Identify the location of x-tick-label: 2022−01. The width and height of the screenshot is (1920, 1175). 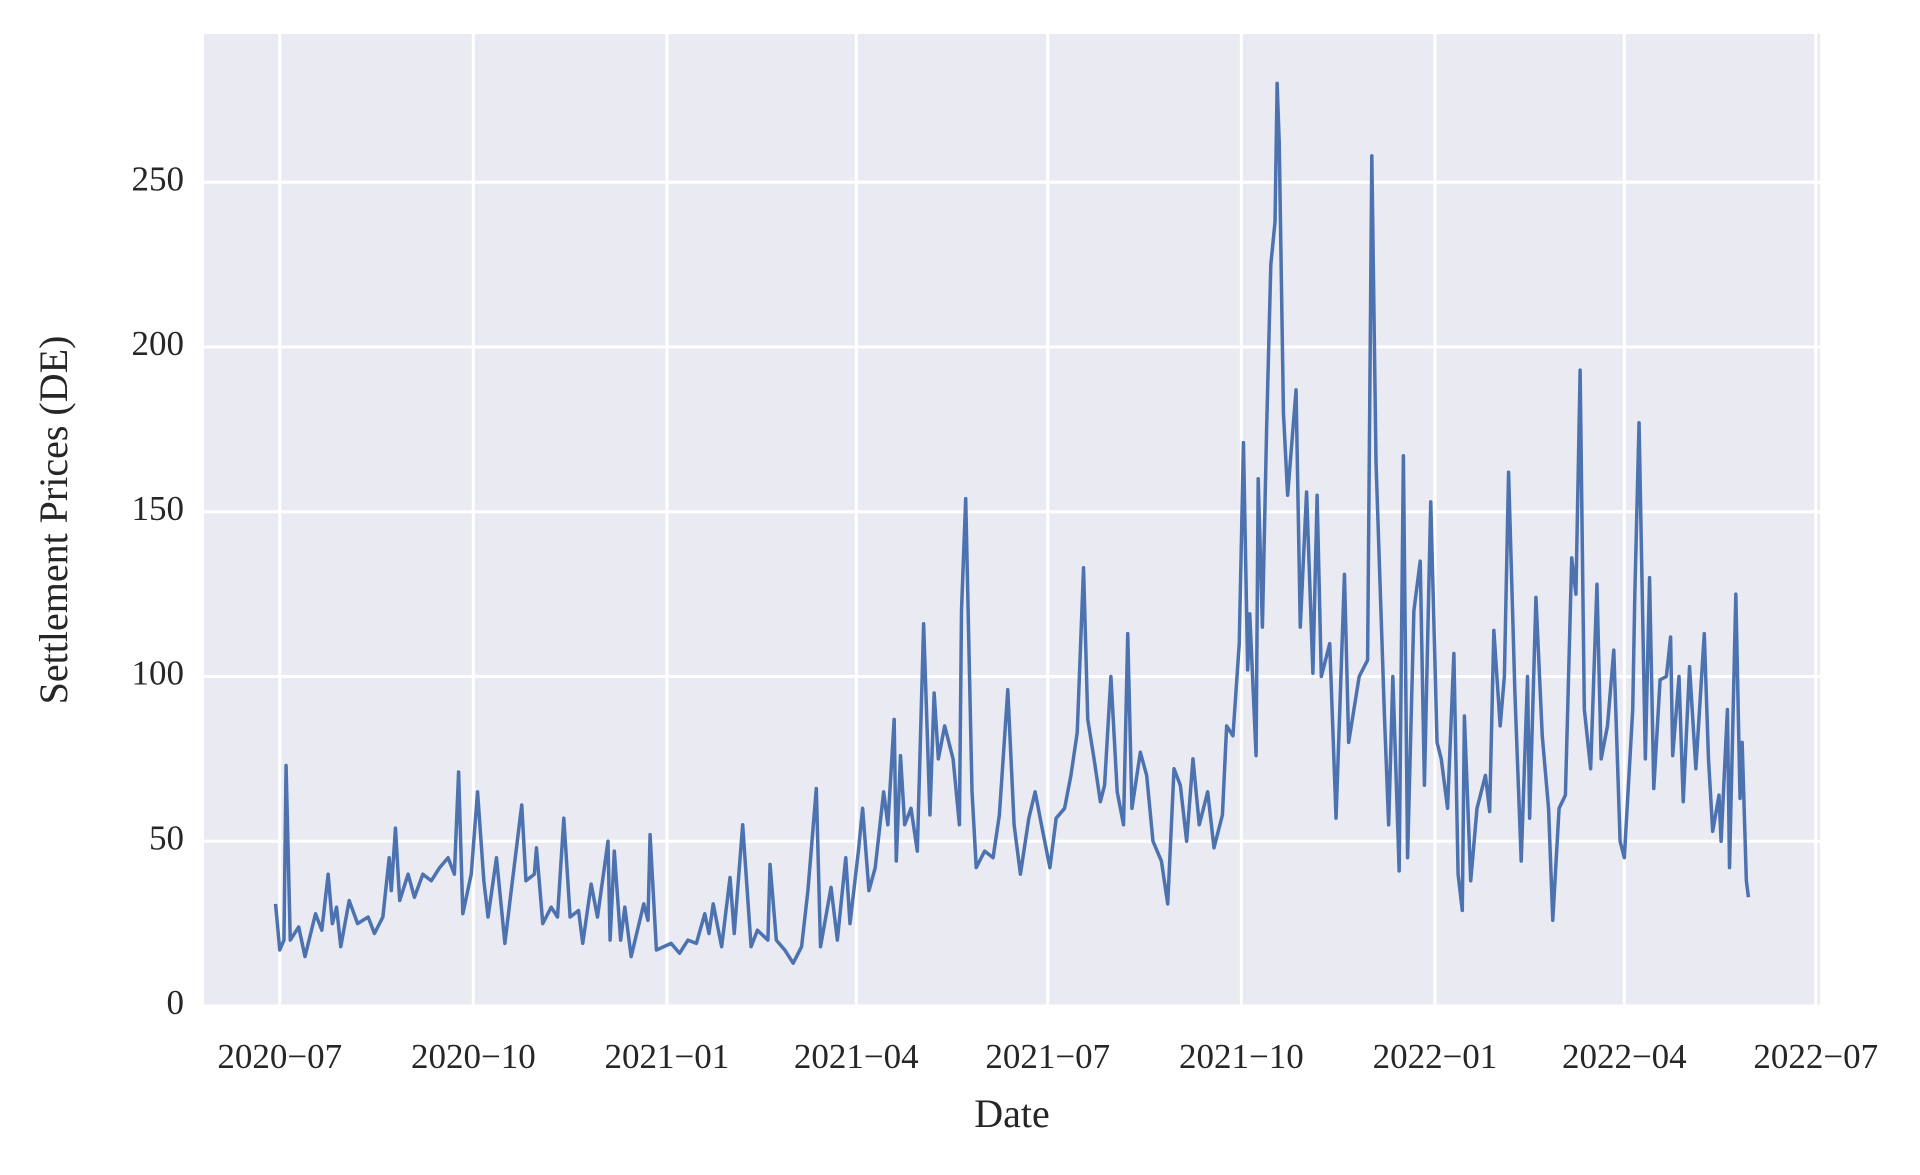
(1435, 1056).